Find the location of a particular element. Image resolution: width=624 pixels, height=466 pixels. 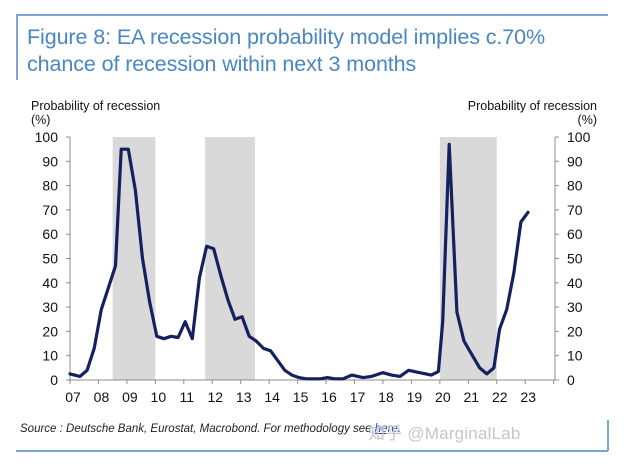

y-tick-label-left: 40 is located at coordinates (50, 283).